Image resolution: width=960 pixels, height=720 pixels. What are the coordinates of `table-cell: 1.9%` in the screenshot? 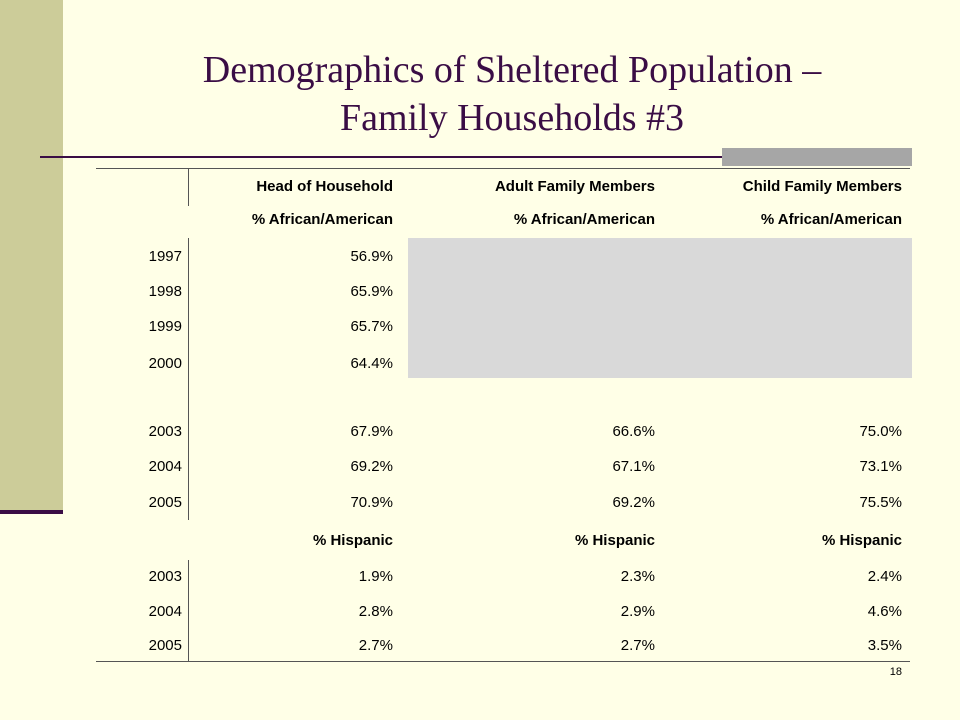 It's located at (375, 576).